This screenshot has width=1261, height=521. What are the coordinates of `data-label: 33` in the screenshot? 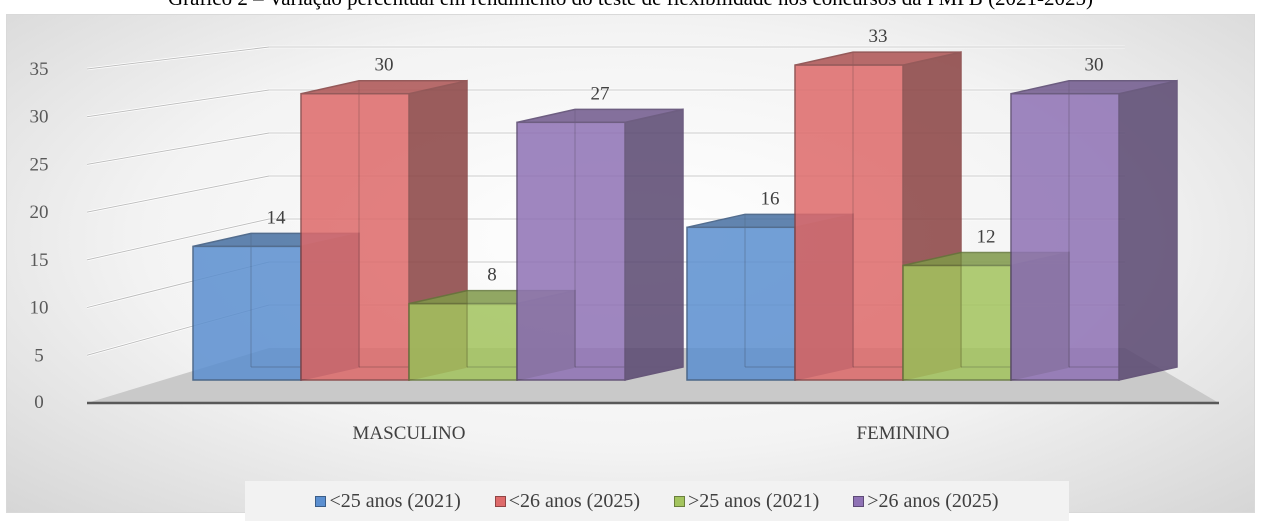 It's located at (878, 36).